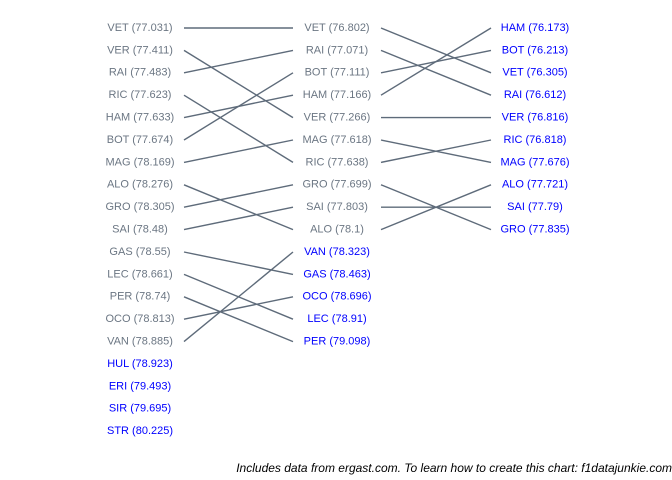 This screenshot has width=672, height=480. I want to click on driver-label-sai-3: SAI (77.79), so click(535, 207).